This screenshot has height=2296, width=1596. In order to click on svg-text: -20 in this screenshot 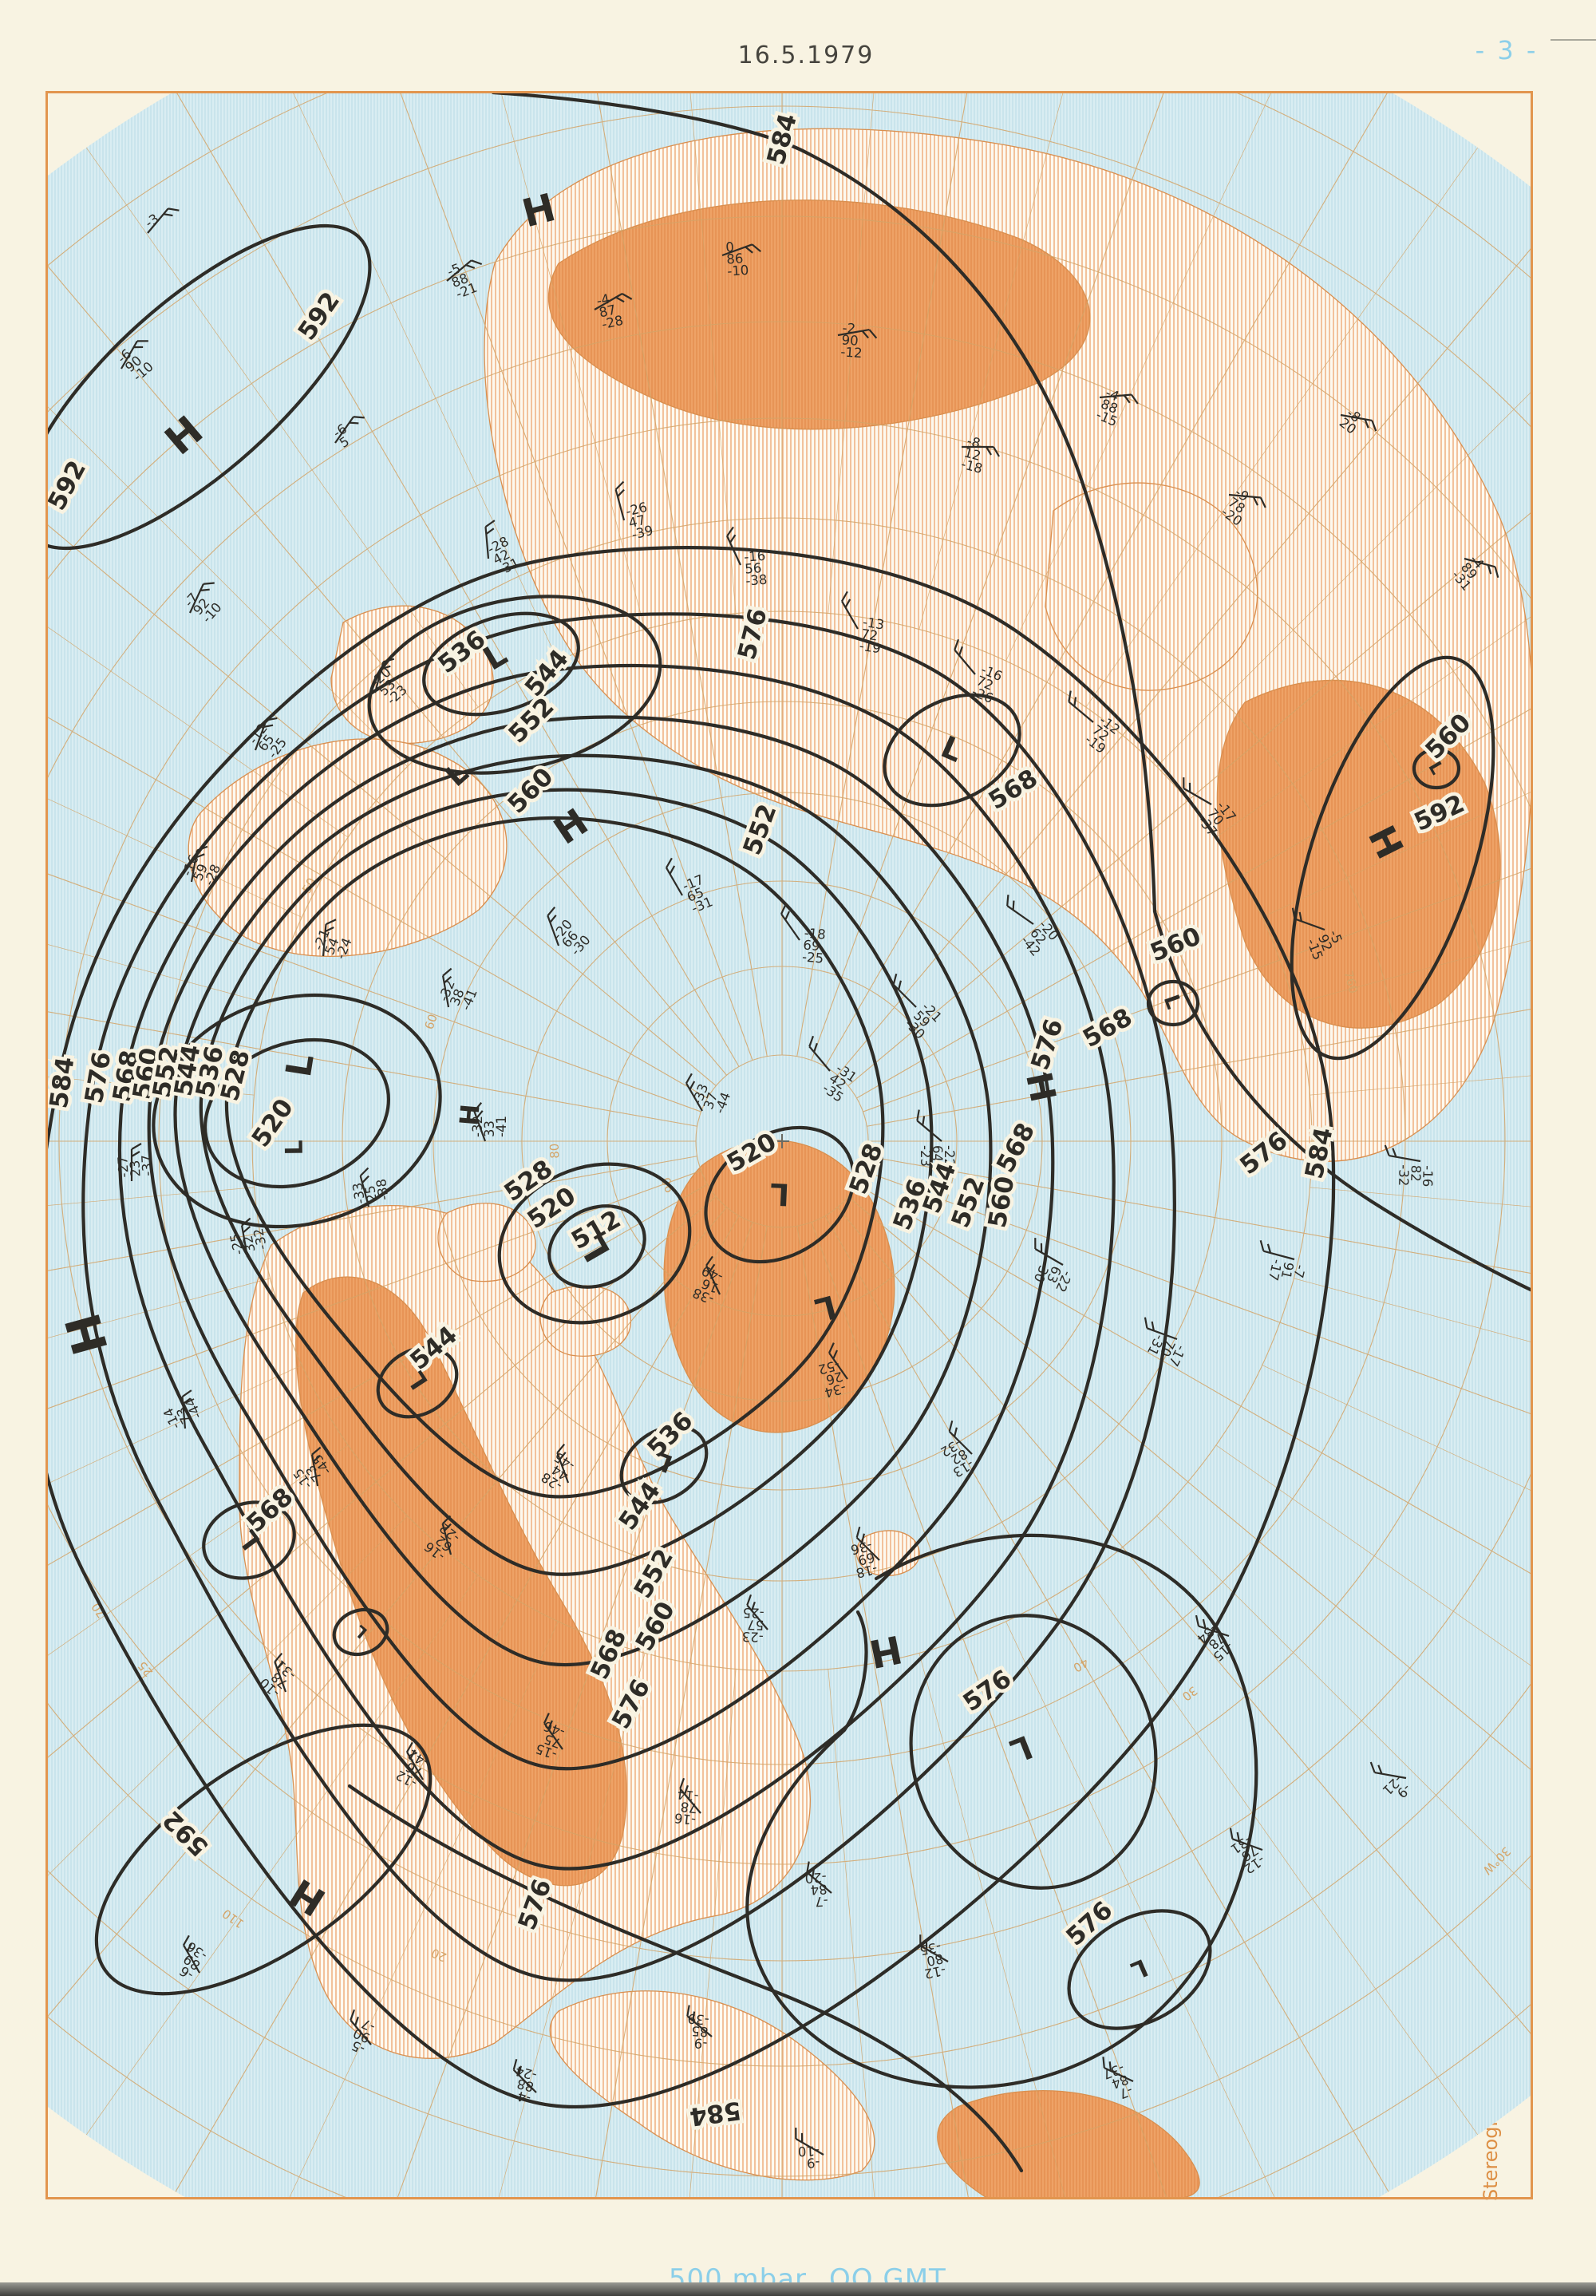, I will do `click(815, 1877)`.